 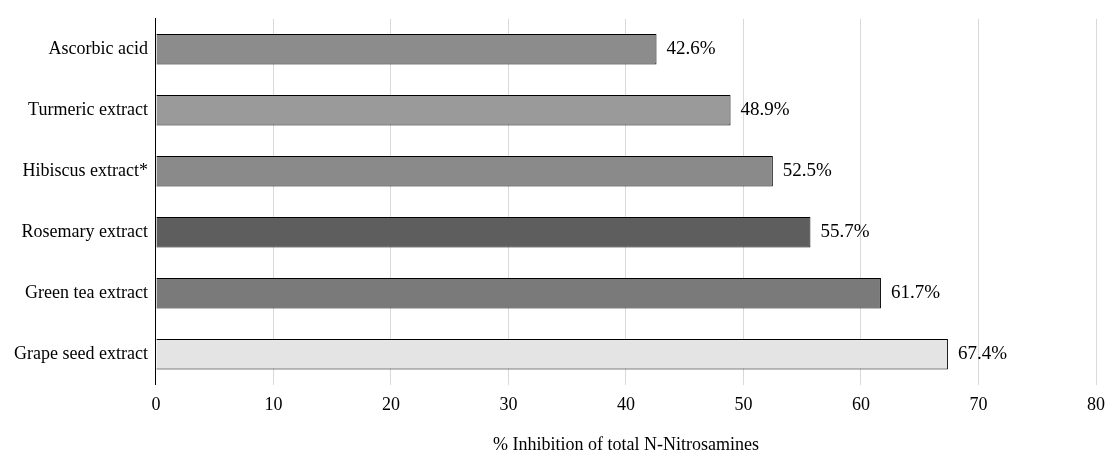 What do you see at coordinates (85, 170) in the screenshot?
I see `y-tick-label: Hibiscus extract*` at bounding box center [85, 170].